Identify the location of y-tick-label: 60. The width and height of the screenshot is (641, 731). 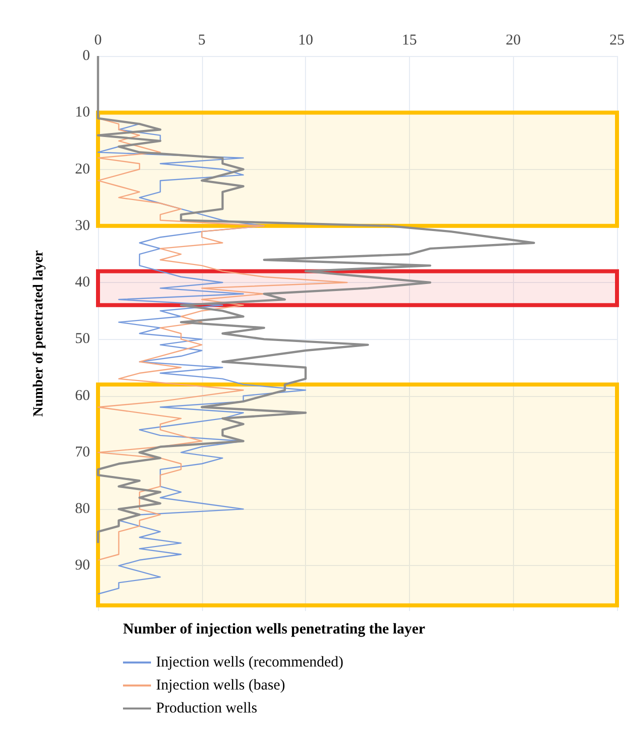
(82, 396).